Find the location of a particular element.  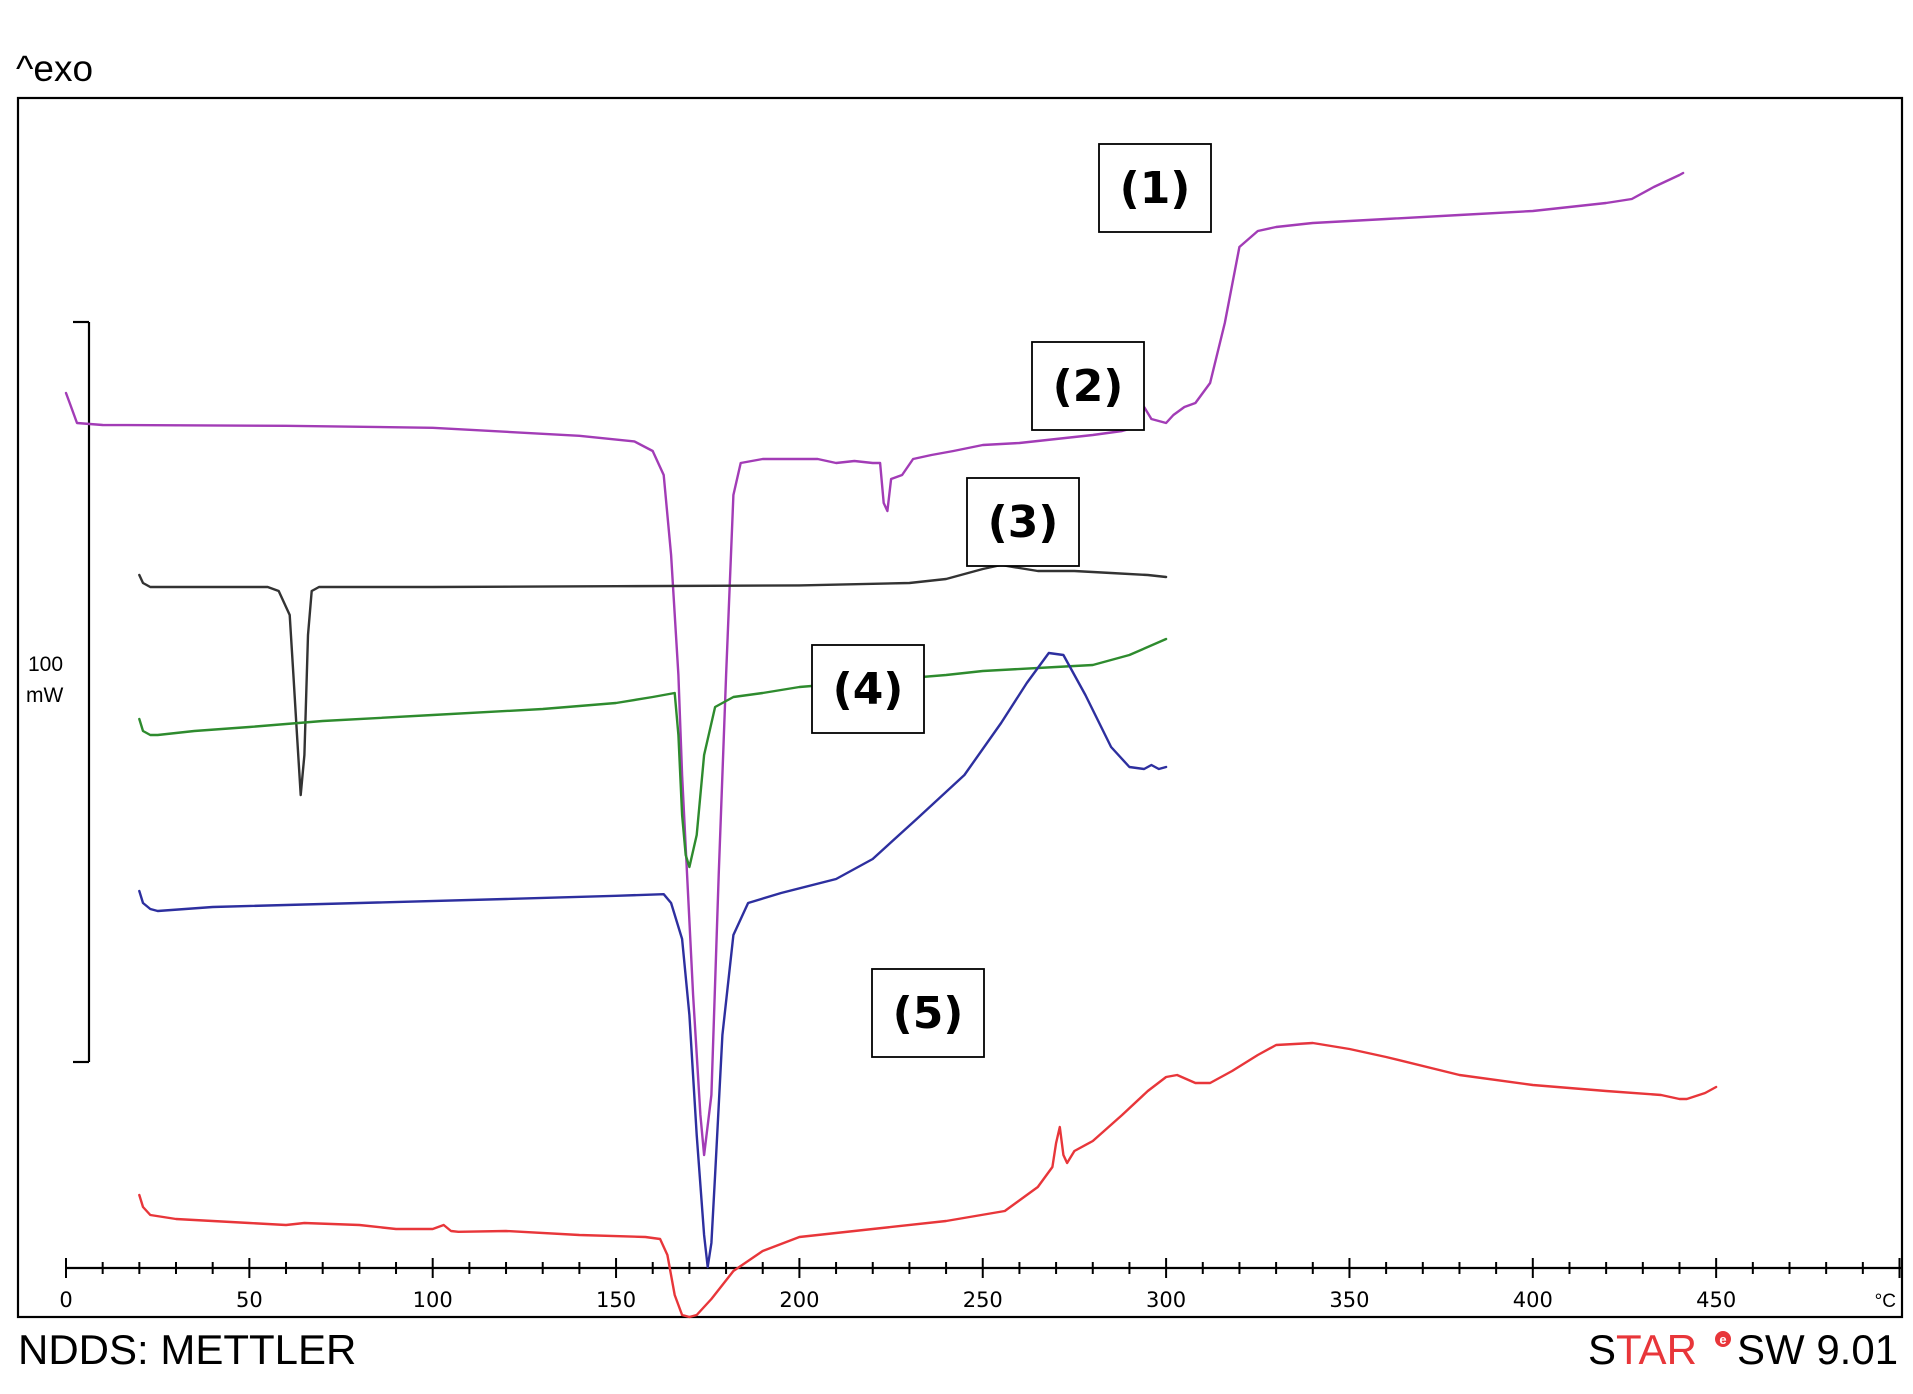

curve-2-line is located at coordinates (653, 680).